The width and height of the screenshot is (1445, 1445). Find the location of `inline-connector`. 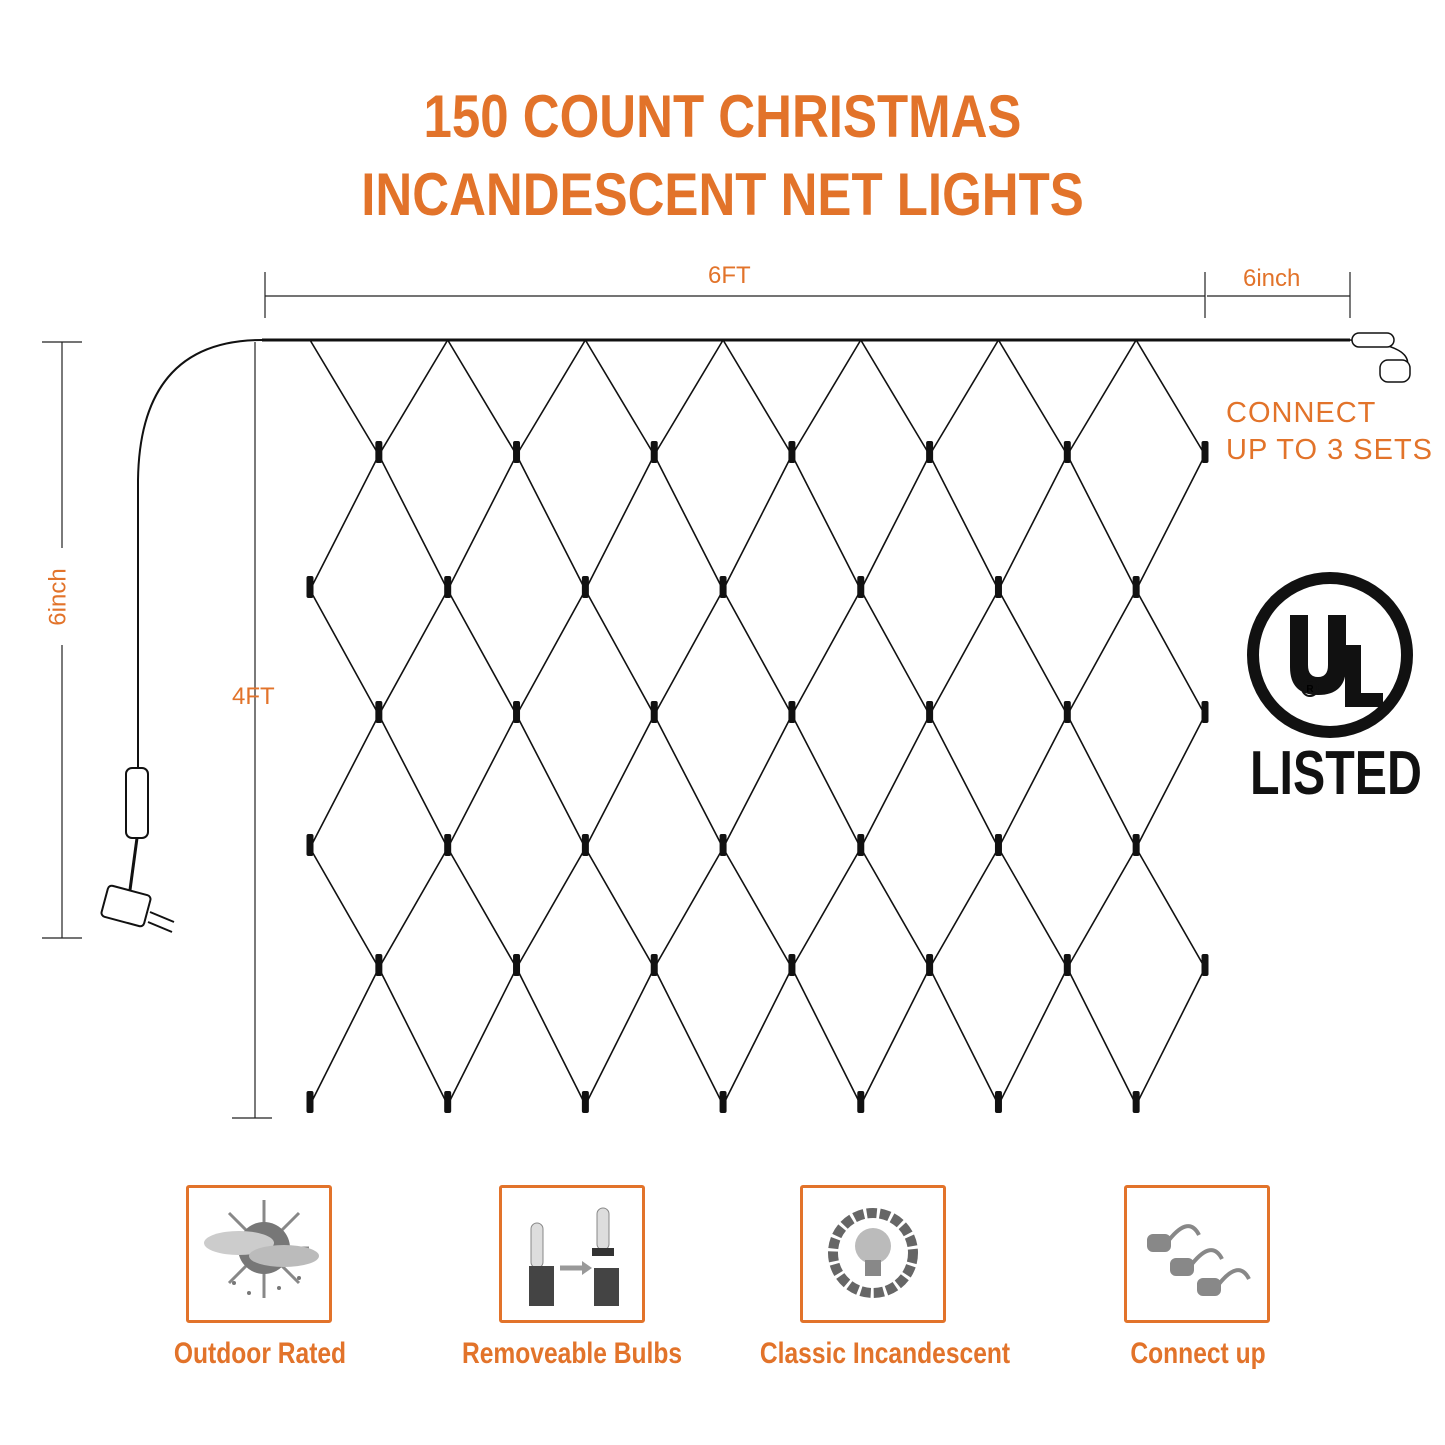

inline-connector is located at coordinates (137, 803).